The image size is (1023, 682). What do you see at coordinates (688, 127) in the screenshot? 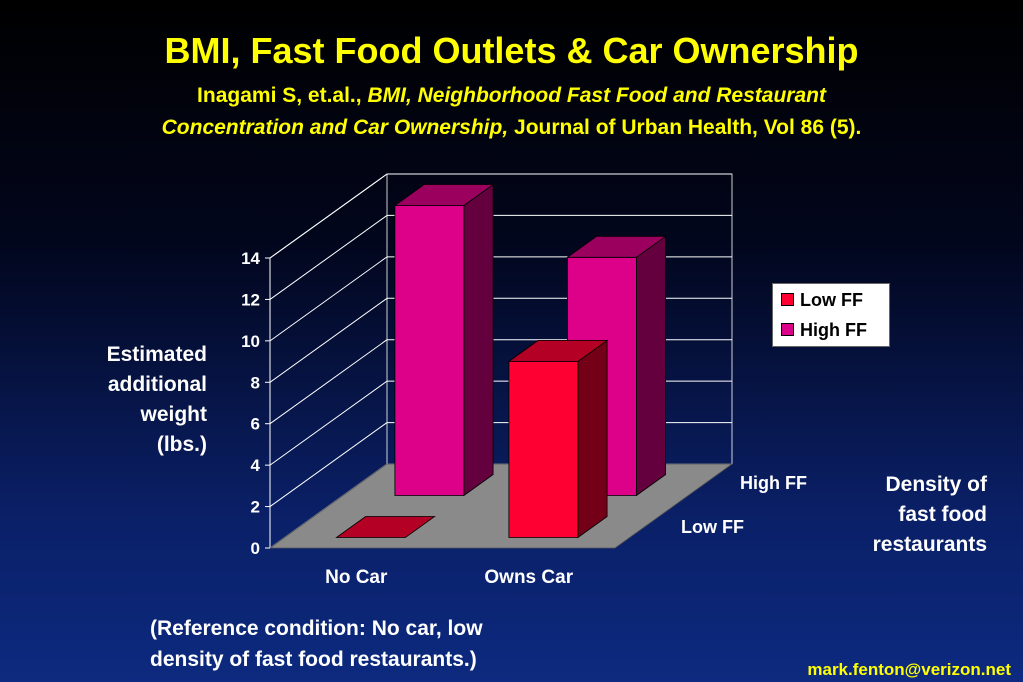
I see `citation-journal: Journal of Urban Health, Vol 86 (5).` at bounding box center [688, 127].